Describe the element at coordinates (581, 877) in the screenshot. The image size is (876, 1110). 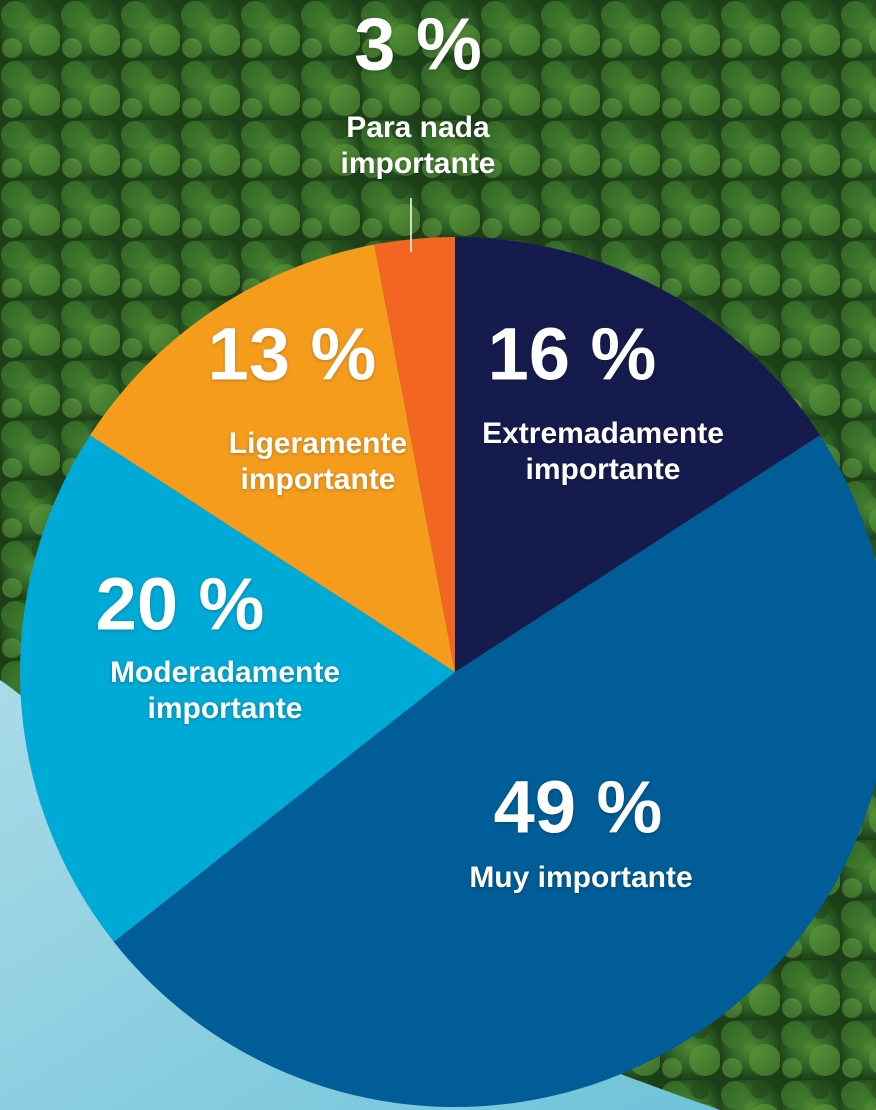
I see `category-label: Muy importante` at that location.